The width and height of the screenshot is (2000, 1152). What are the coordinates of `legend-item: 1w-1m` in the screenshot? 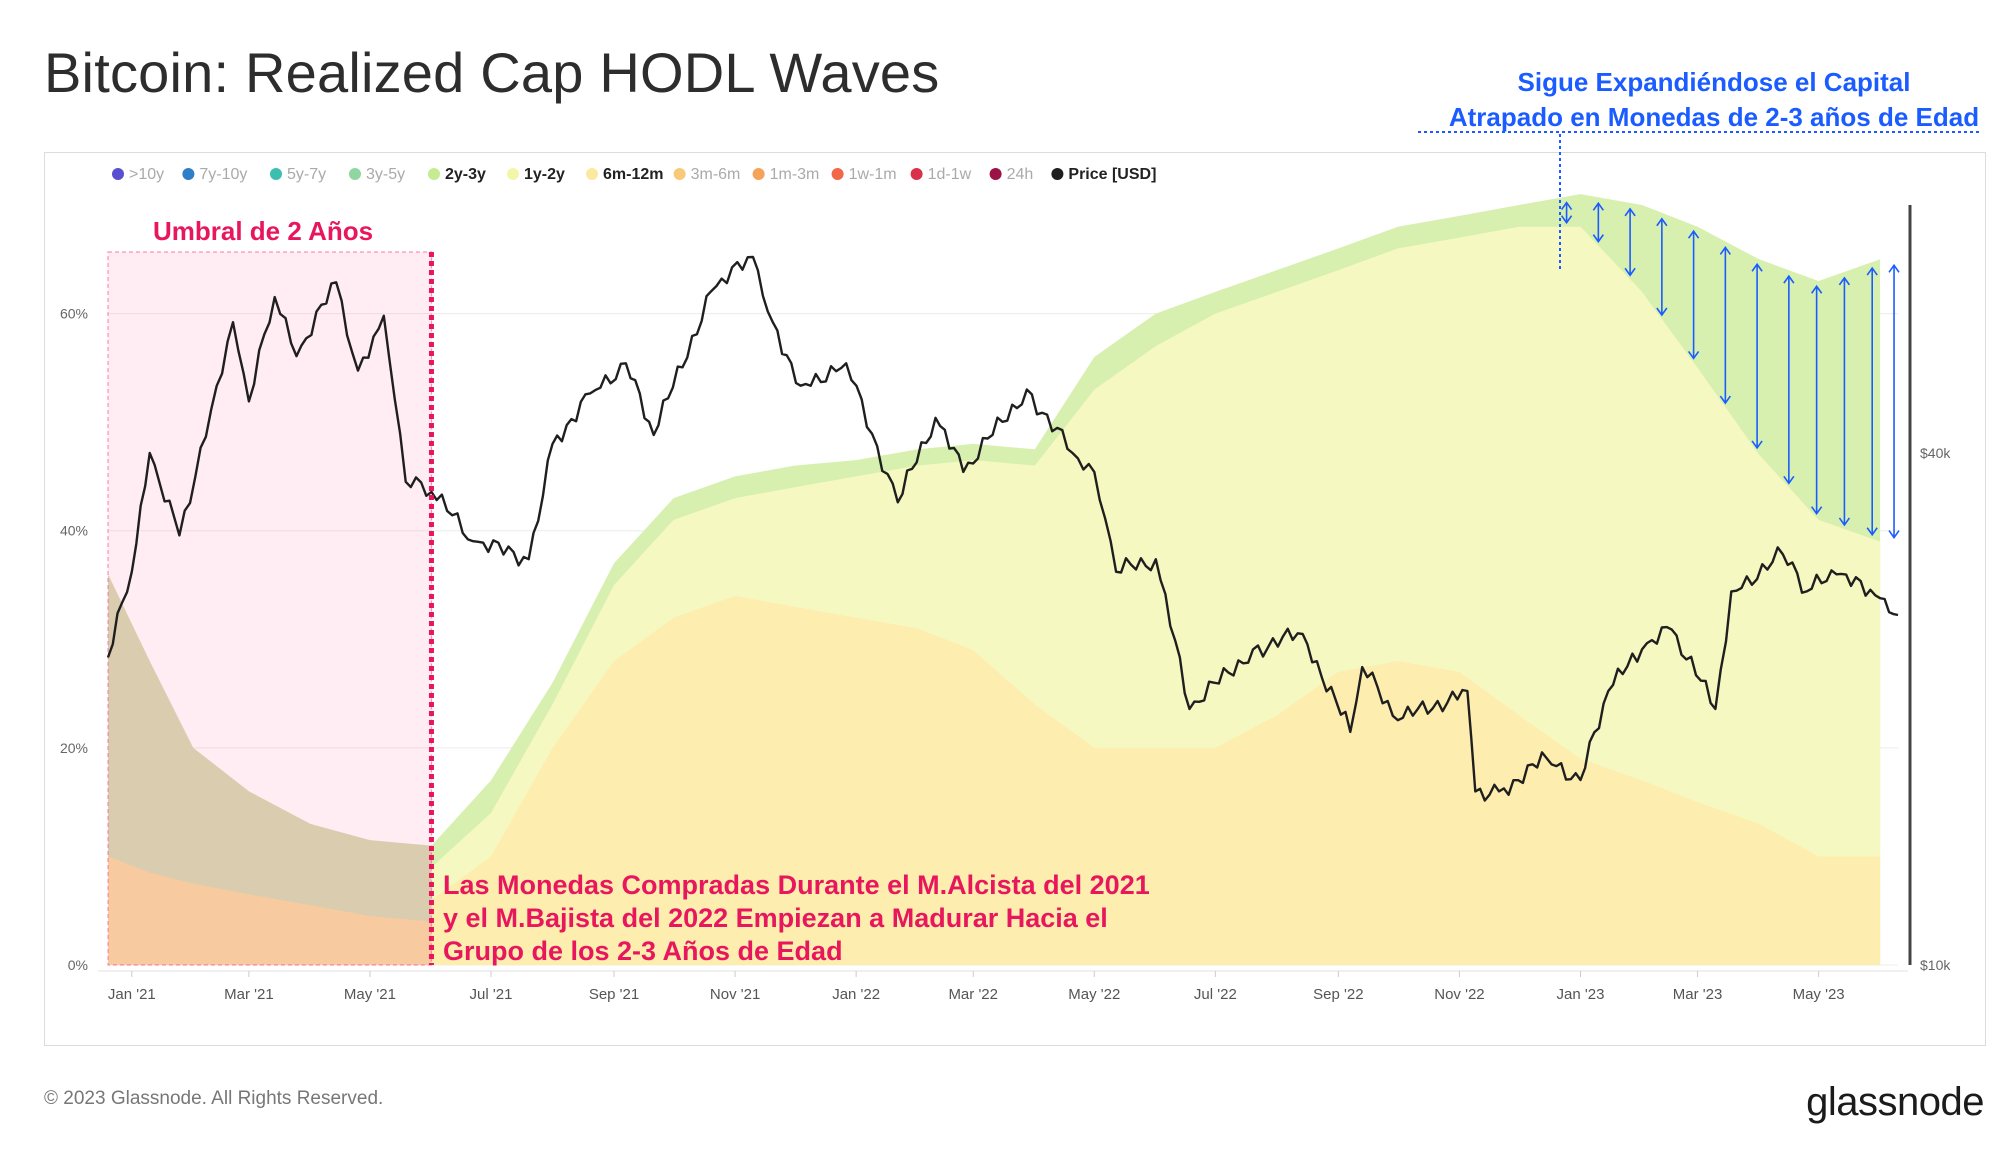 It's located at (864, 174).